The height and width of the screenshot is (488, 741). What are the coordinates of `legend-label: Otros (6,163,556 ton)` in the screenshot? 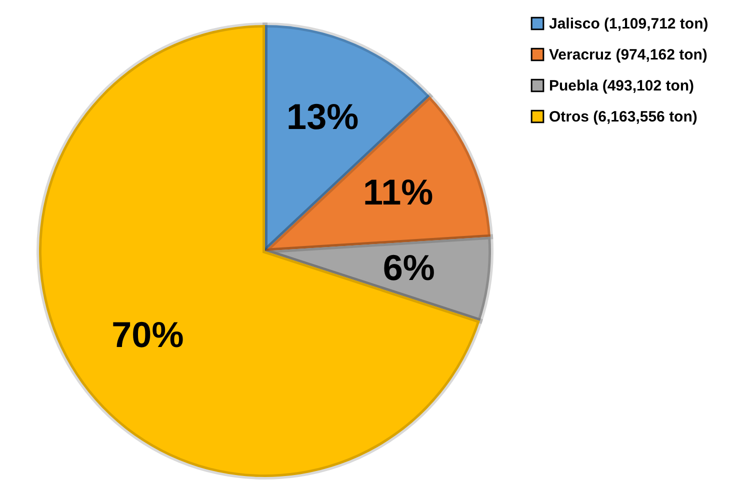 It's located at (623, 117).